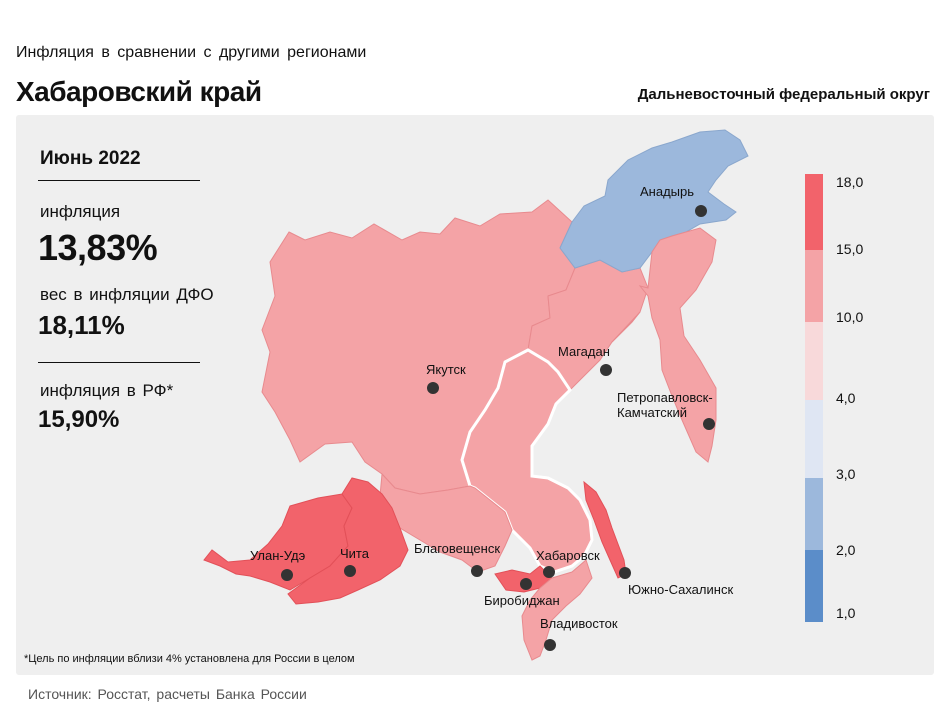 Image resolution: width=950 pixels, height=713 pixels. Describe the element at coordinates (90, 158) in the screenshot. I see `period-label: Июнь 2022` at that location.